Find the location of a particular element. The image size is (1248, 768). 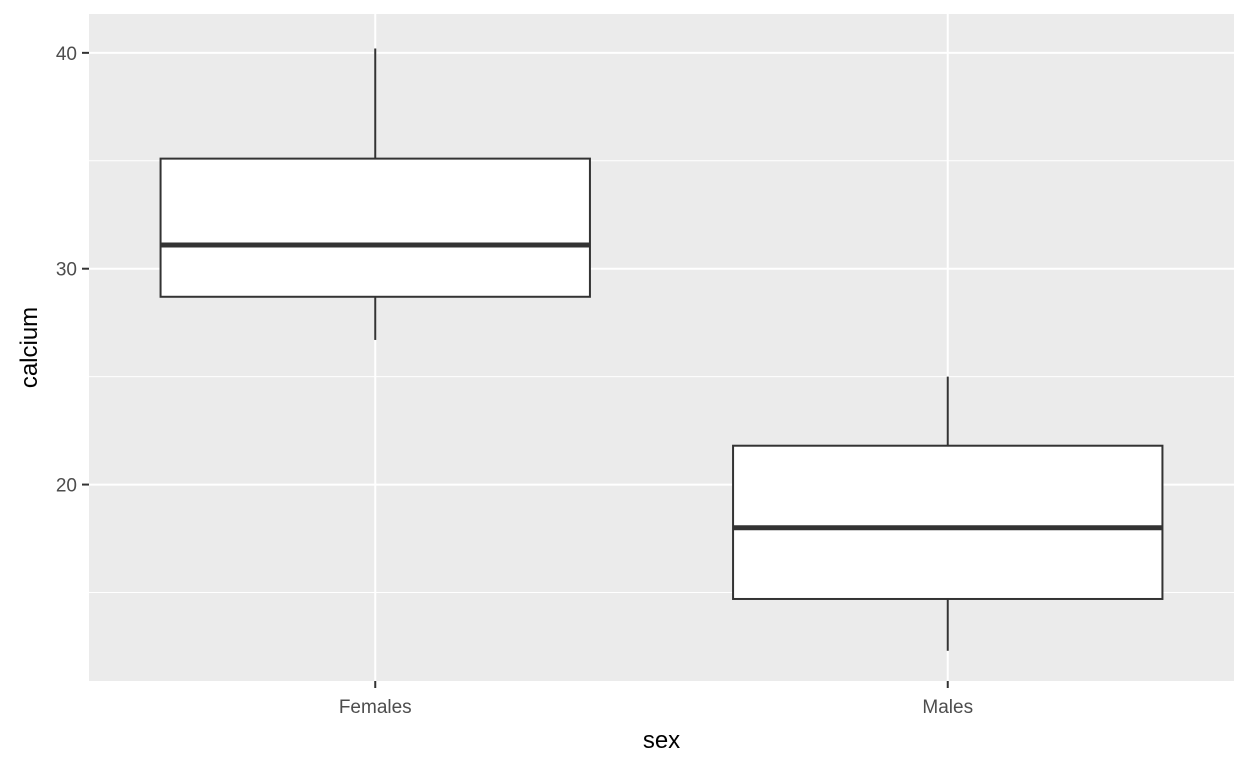

box-males is located at coordinates (948, 513).